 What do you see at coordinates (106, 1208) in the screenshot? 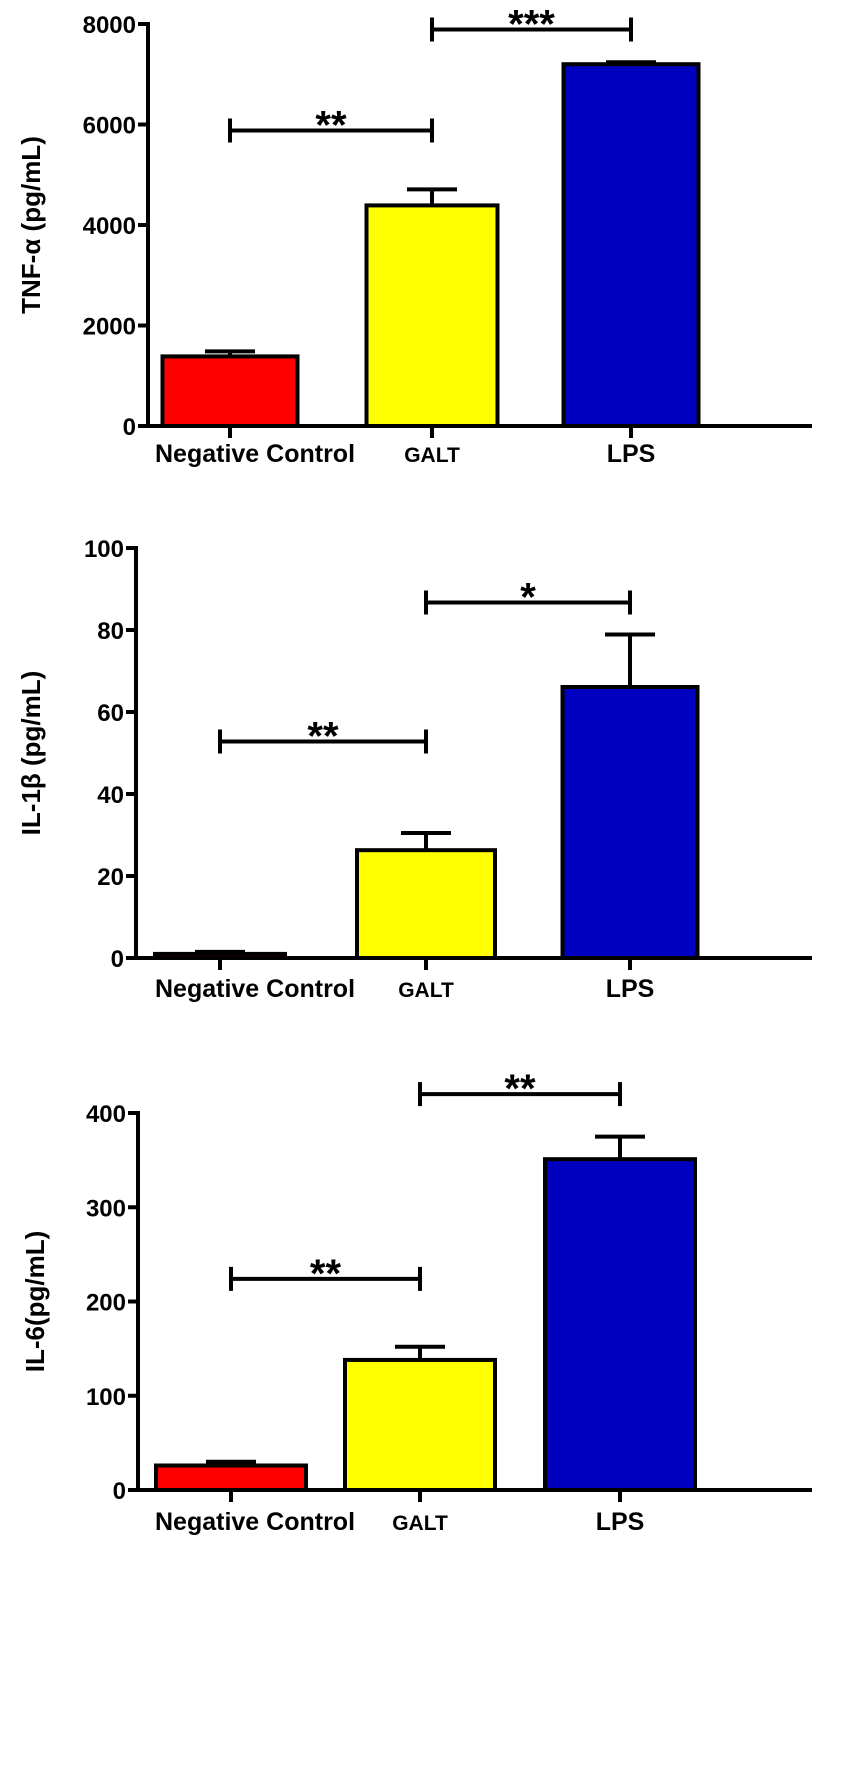
I see `y-tick-label: 300` at bounding box center [106, 1208].